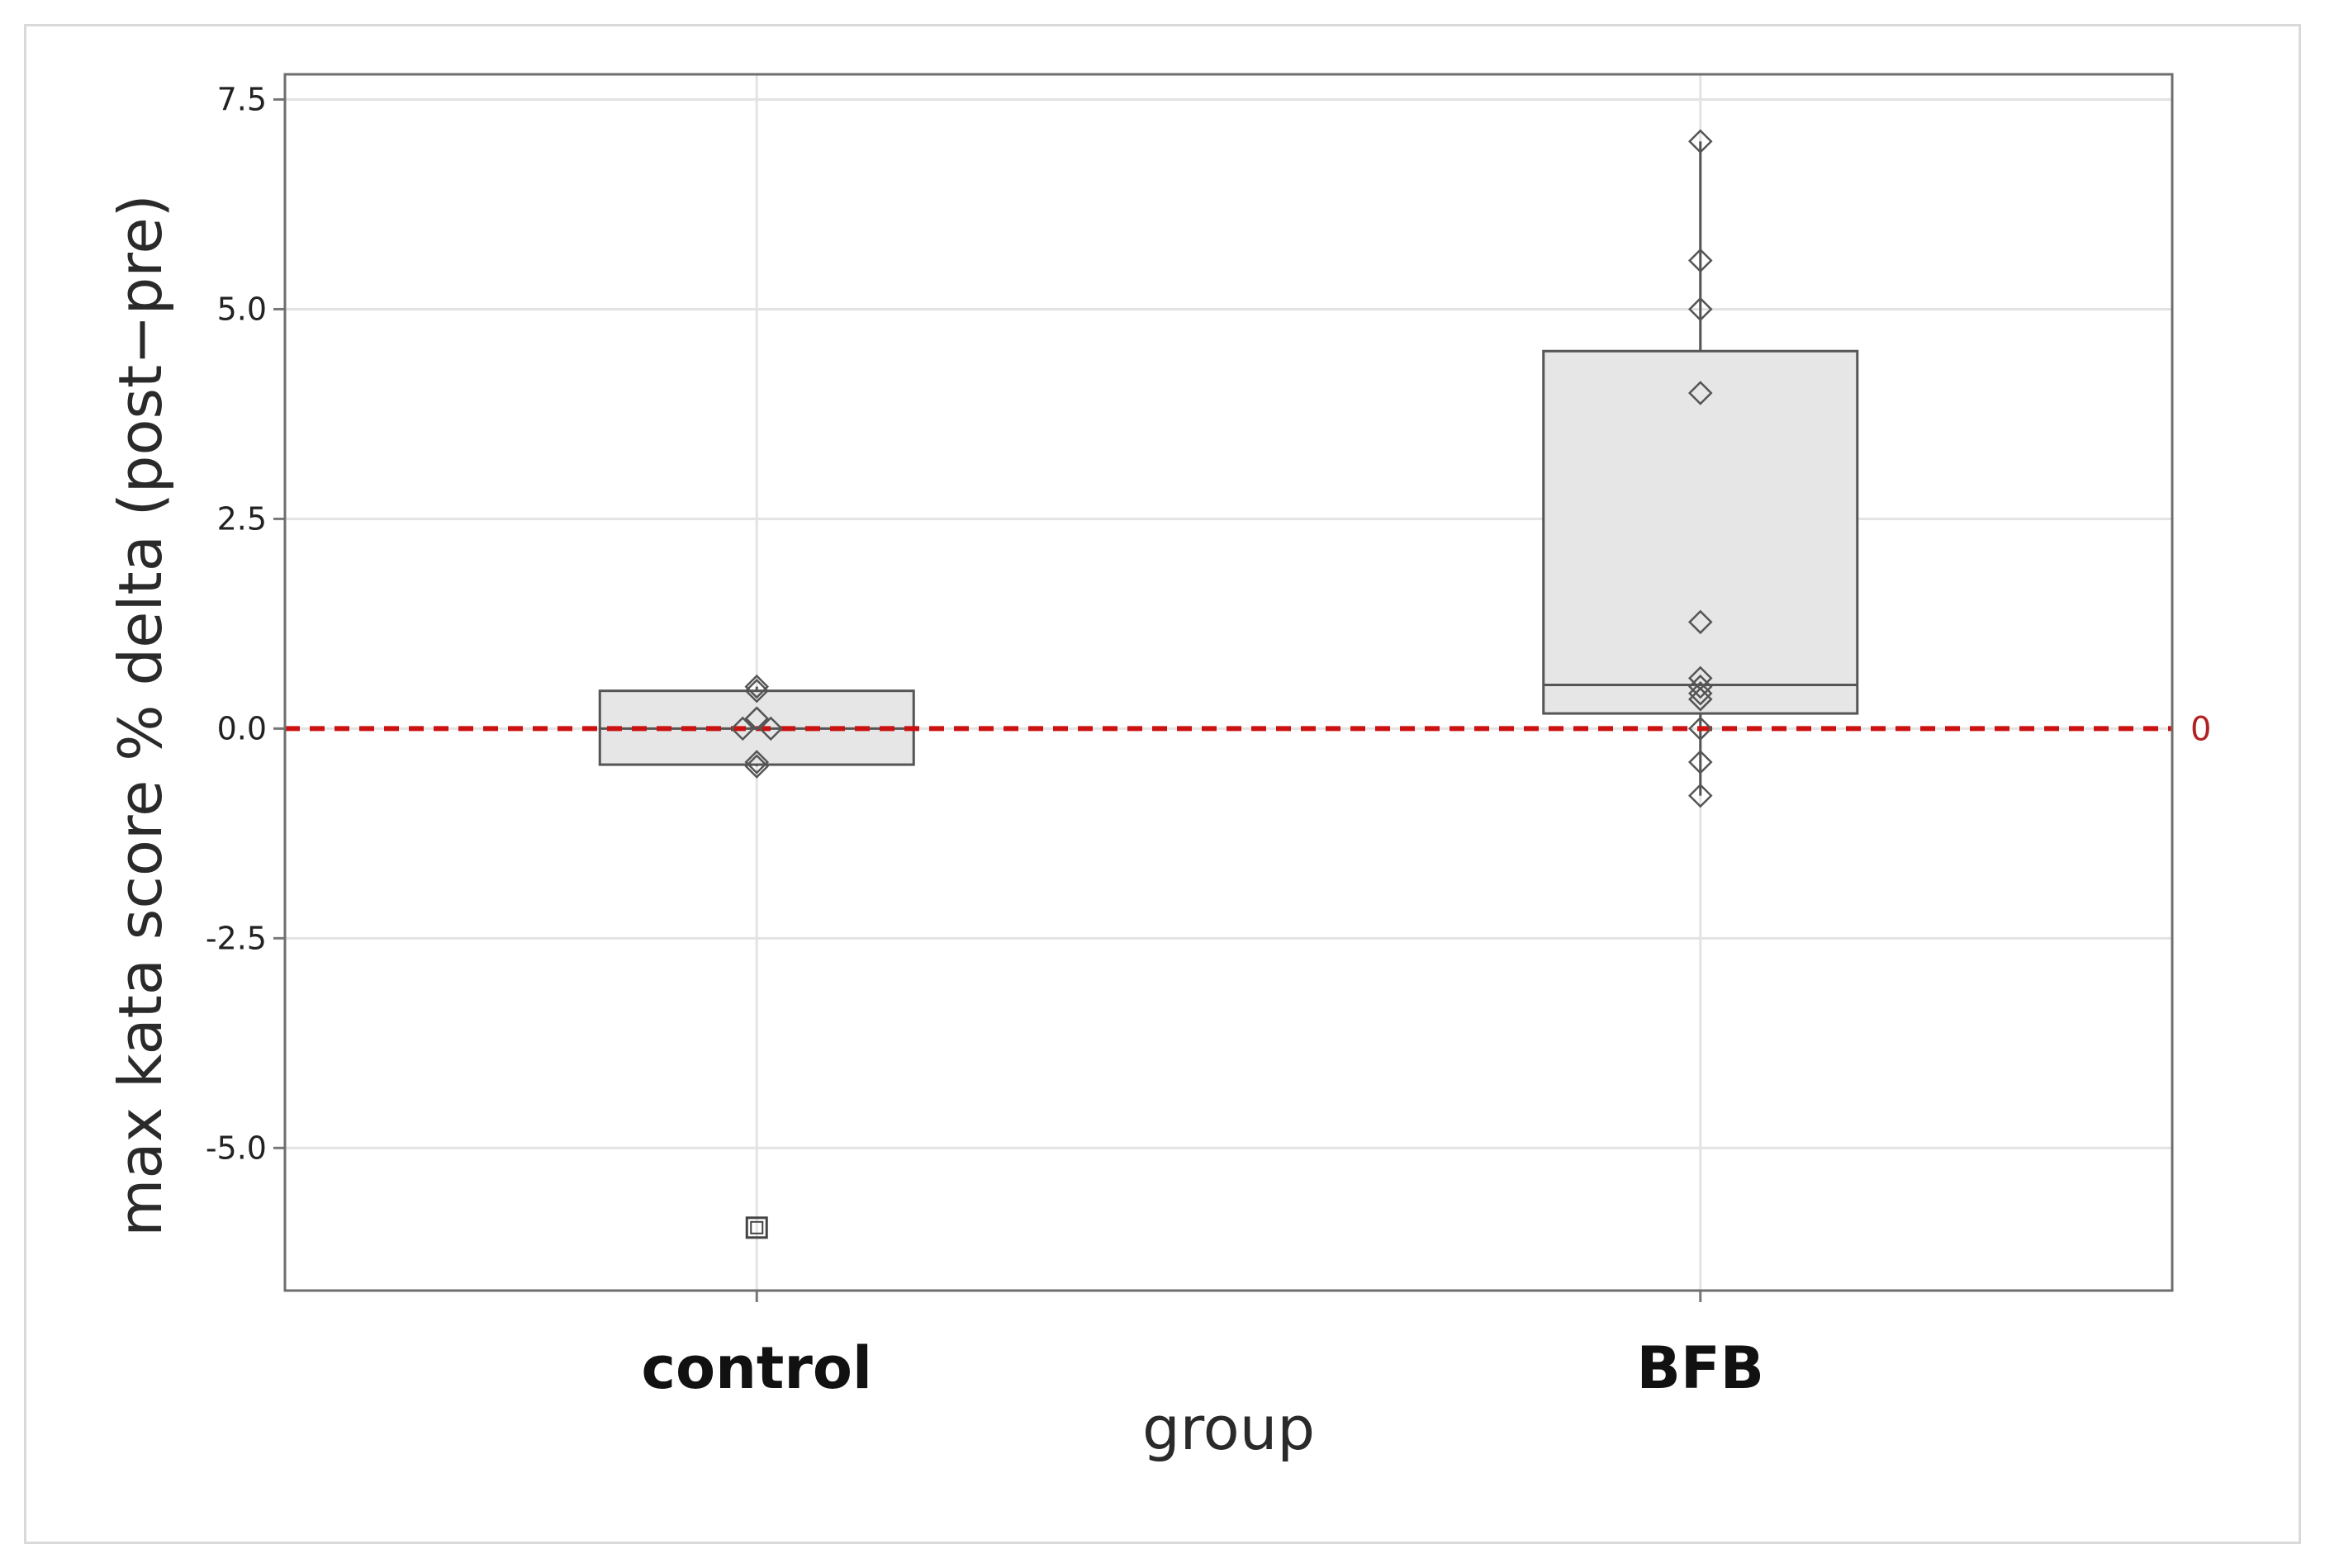  I want to click on reference-layer: 0, so click(1248, 729).